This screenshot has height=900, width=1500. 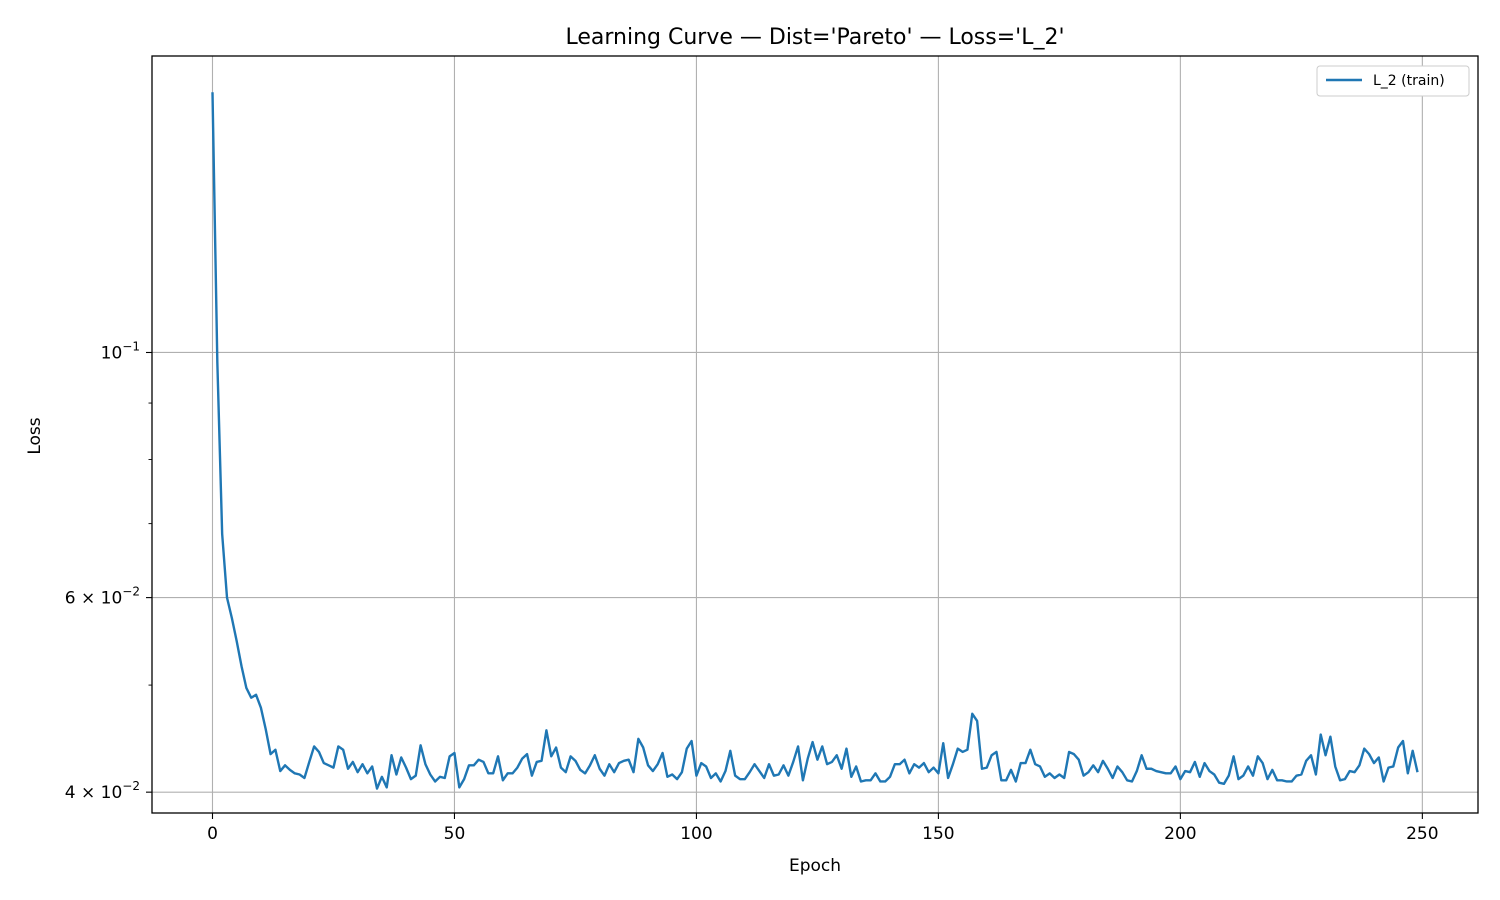 What do you see at coordinates (120, 351) in the screenshot?
I see `y-tick-label: 10−1` at bounding box center [120, 351].